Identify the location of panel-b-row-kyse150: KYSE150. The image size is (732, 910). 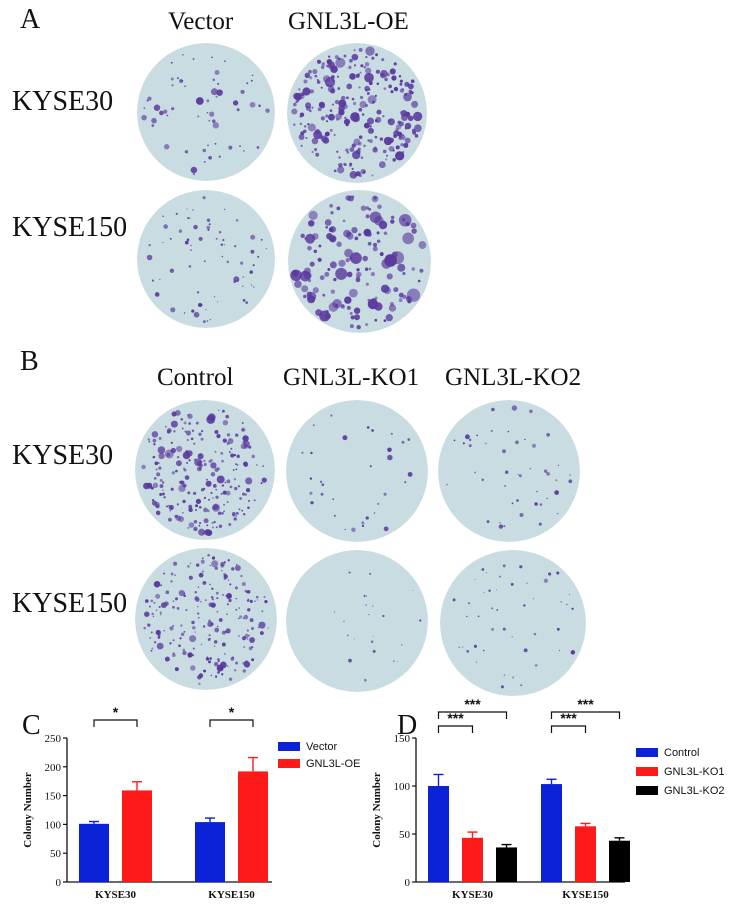
(70, 603).